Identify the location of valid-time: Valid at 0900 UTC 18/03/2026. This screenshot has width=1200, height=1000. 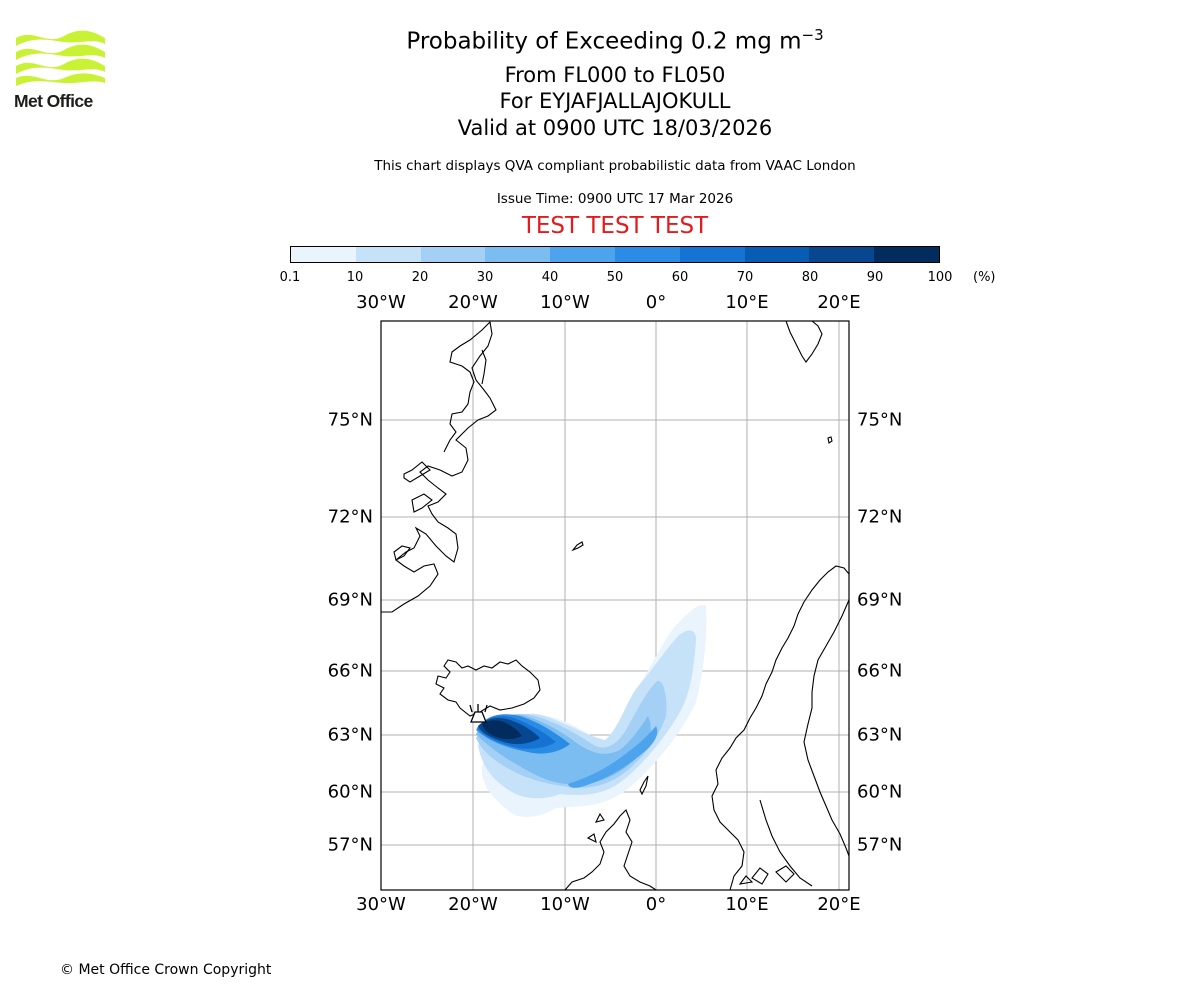
(615, 128).